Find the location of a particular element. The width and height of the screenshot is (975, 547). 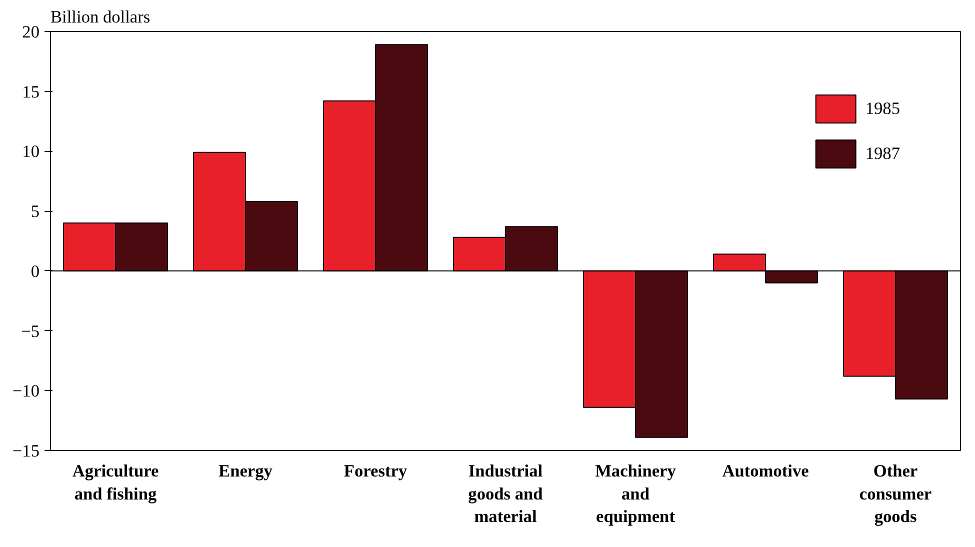

x-tick-label: Machinery and equipment is located at coordinates (635, 494).